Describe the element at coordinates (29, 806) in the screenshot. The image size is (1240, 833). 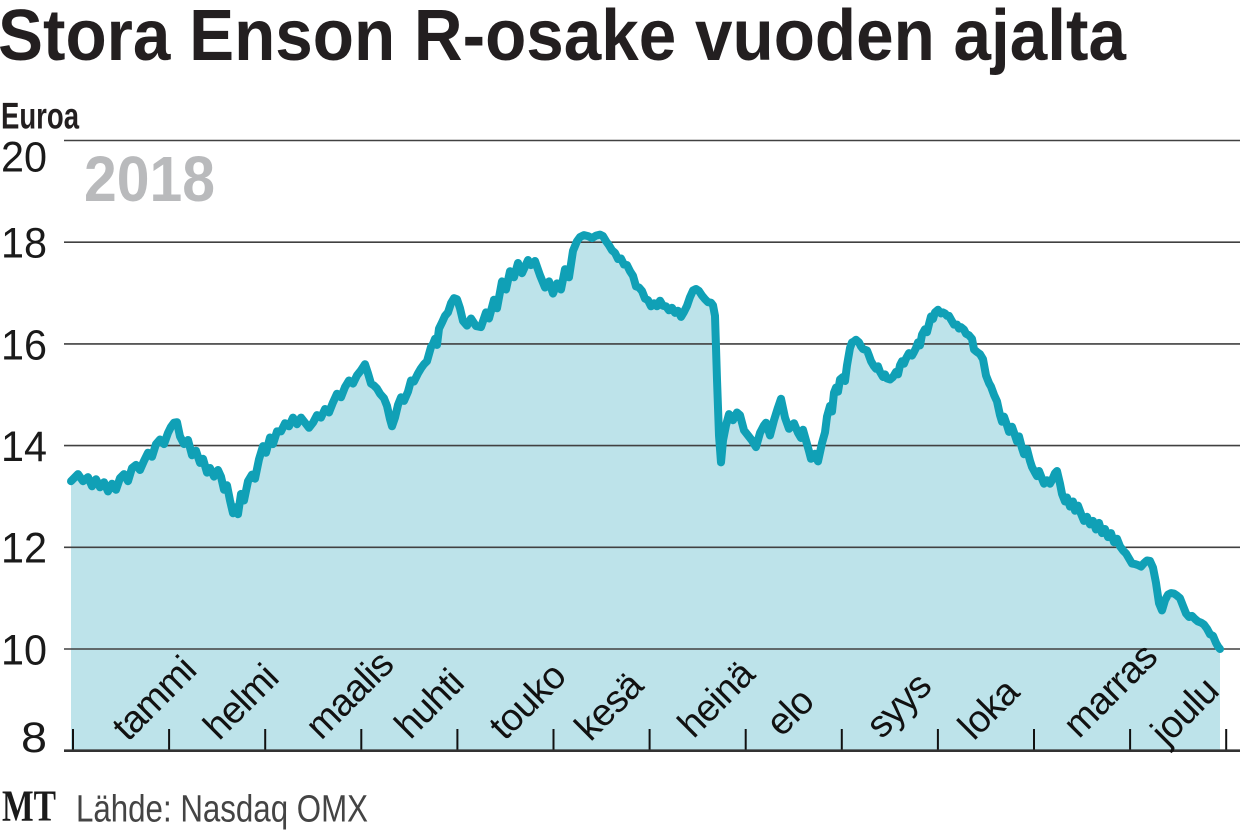
I see `svg-text: MT` at that location.